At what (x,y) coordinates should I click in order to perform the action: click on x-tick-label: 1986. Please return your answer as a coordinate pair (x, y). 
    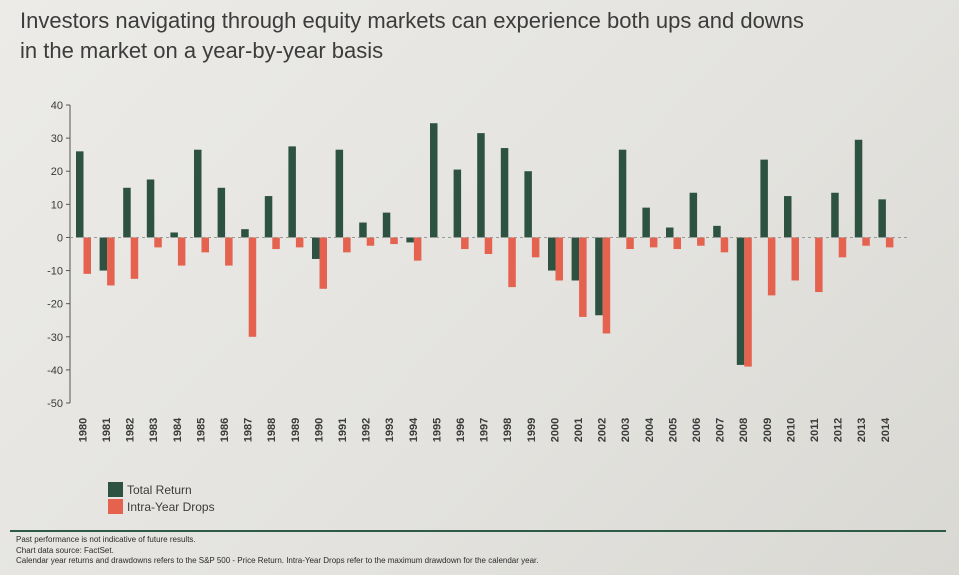
    Looking at the image, I should click on (225, 430).